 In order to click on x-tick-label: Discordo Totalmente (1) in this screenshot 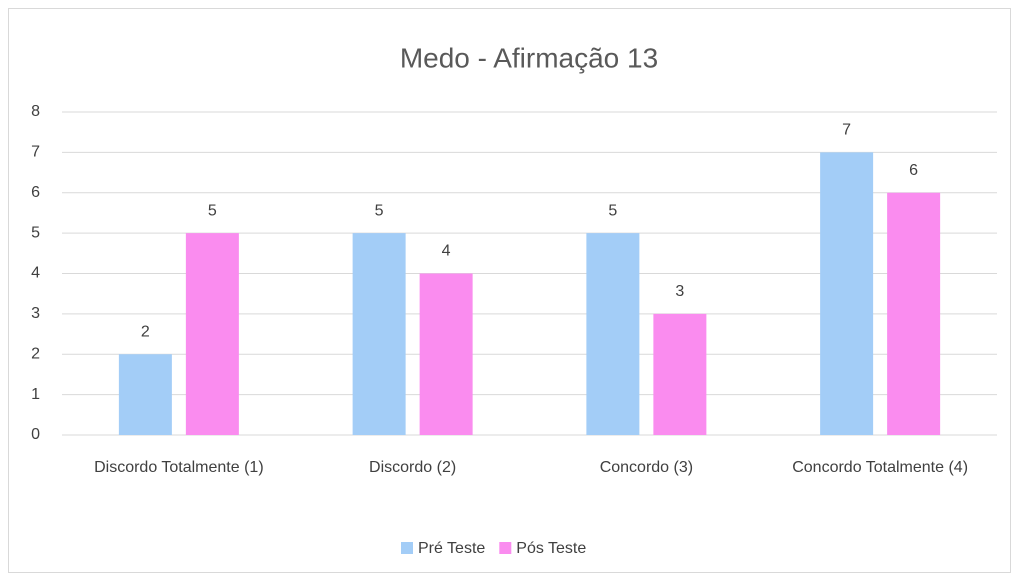, I will do `click(179, 467)`.